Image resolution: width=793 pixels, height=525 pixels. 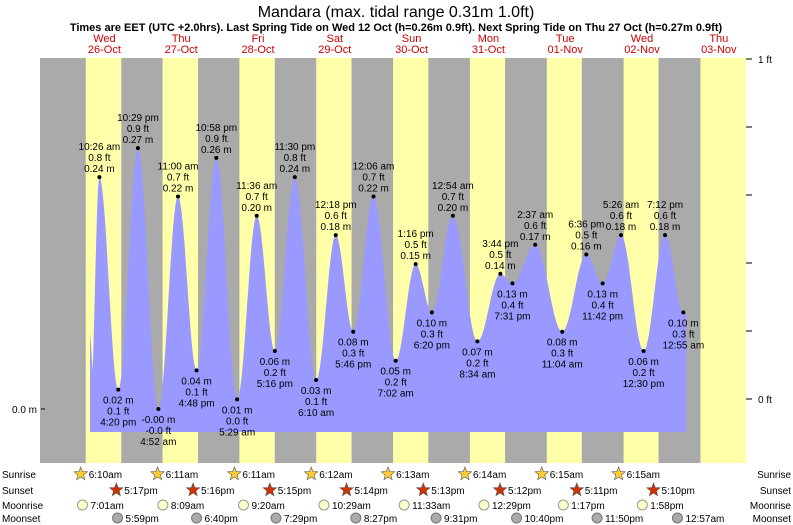 I want to click on day-date: 31-Oct, so click(x=488, y=50).